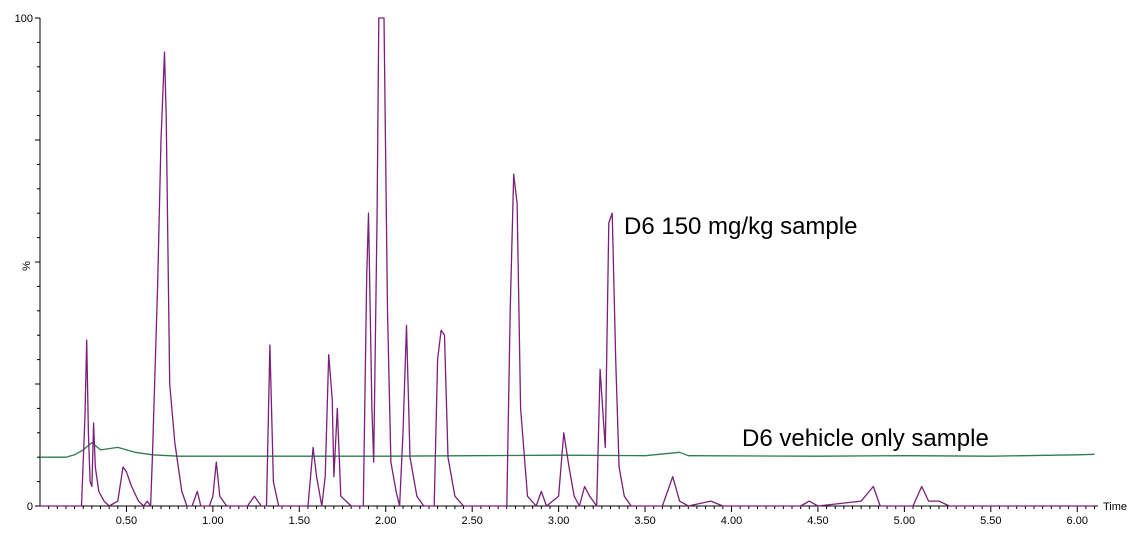  What do you see at coordinates (212, 521) in the screenshot?
I see `x-tick-label: 1.00` at bounding box center [212, 521].